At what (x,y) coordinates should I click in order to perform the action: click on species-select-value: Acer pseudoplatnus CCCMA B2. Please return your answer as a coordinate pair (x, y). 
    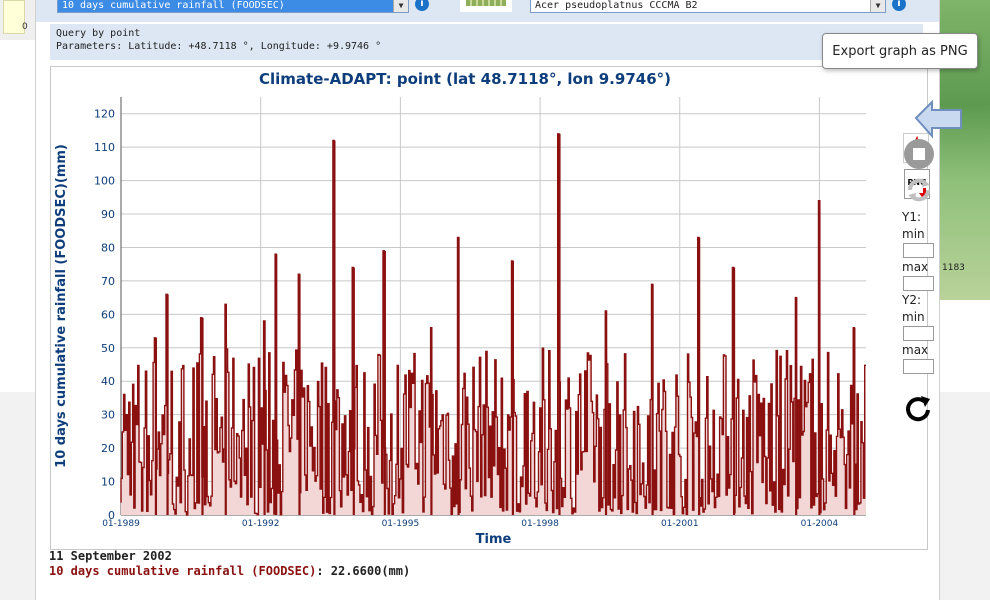
    Looking at the image, I should click on (616, 5).